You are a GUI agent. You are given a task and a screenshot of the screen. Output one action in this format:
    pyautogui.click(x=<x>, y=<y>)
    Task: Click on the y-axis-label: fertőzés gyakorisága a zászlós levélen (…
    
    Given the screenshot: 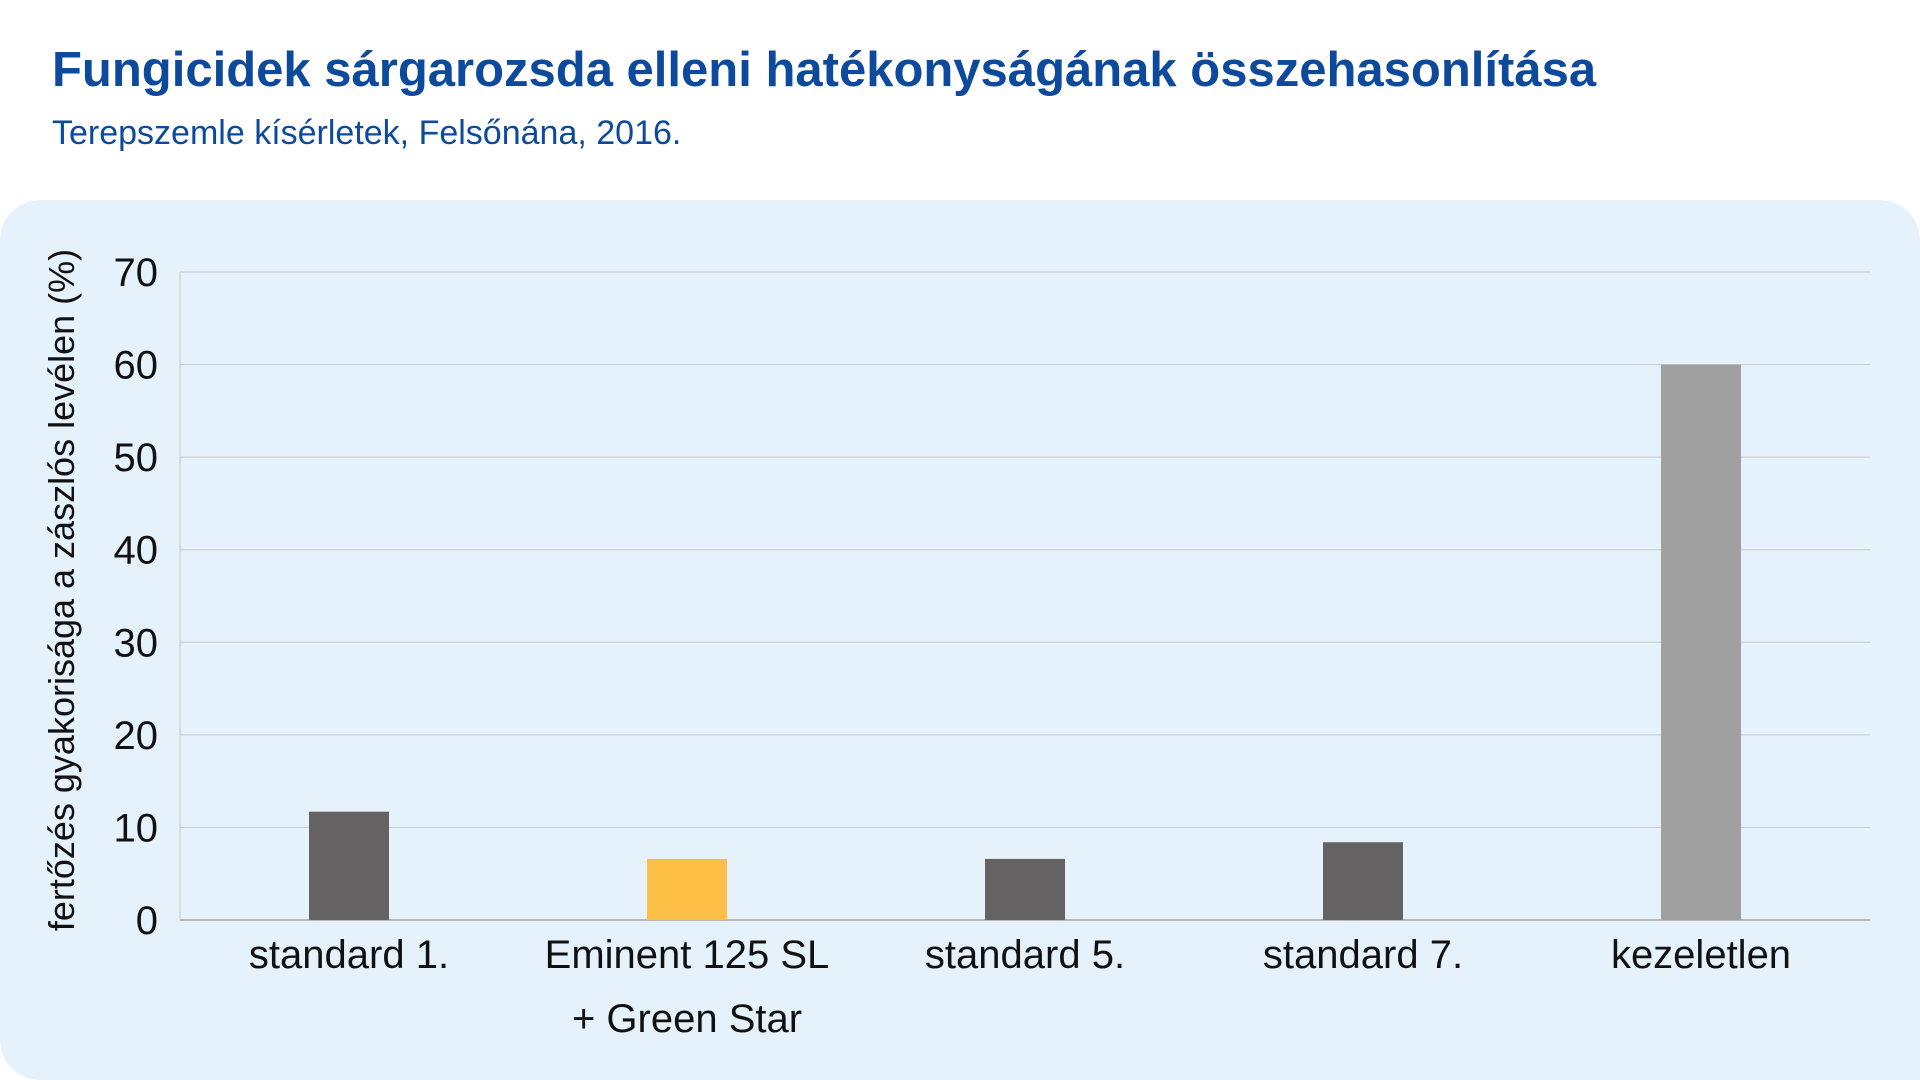 What is the action you would take?
    pyautogui.click(x=61, y=590)
    